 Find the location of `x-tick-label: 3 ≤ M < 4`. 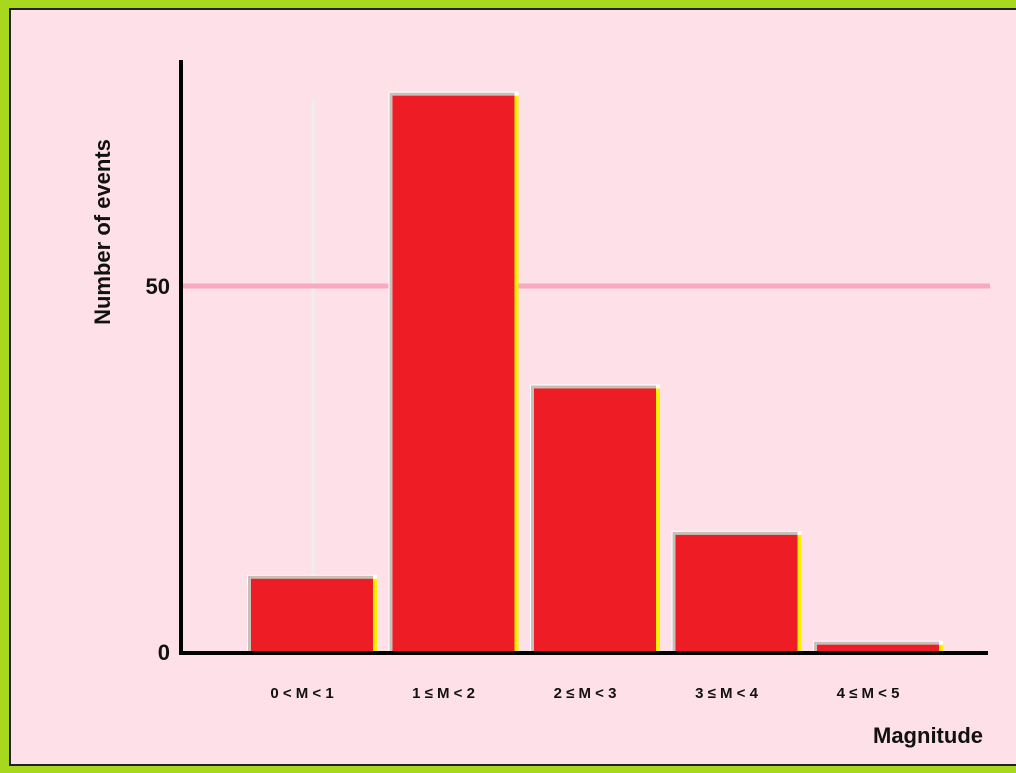

x-tick-label: 3 ≤ M < 4 is located at coordinates (726, 693).